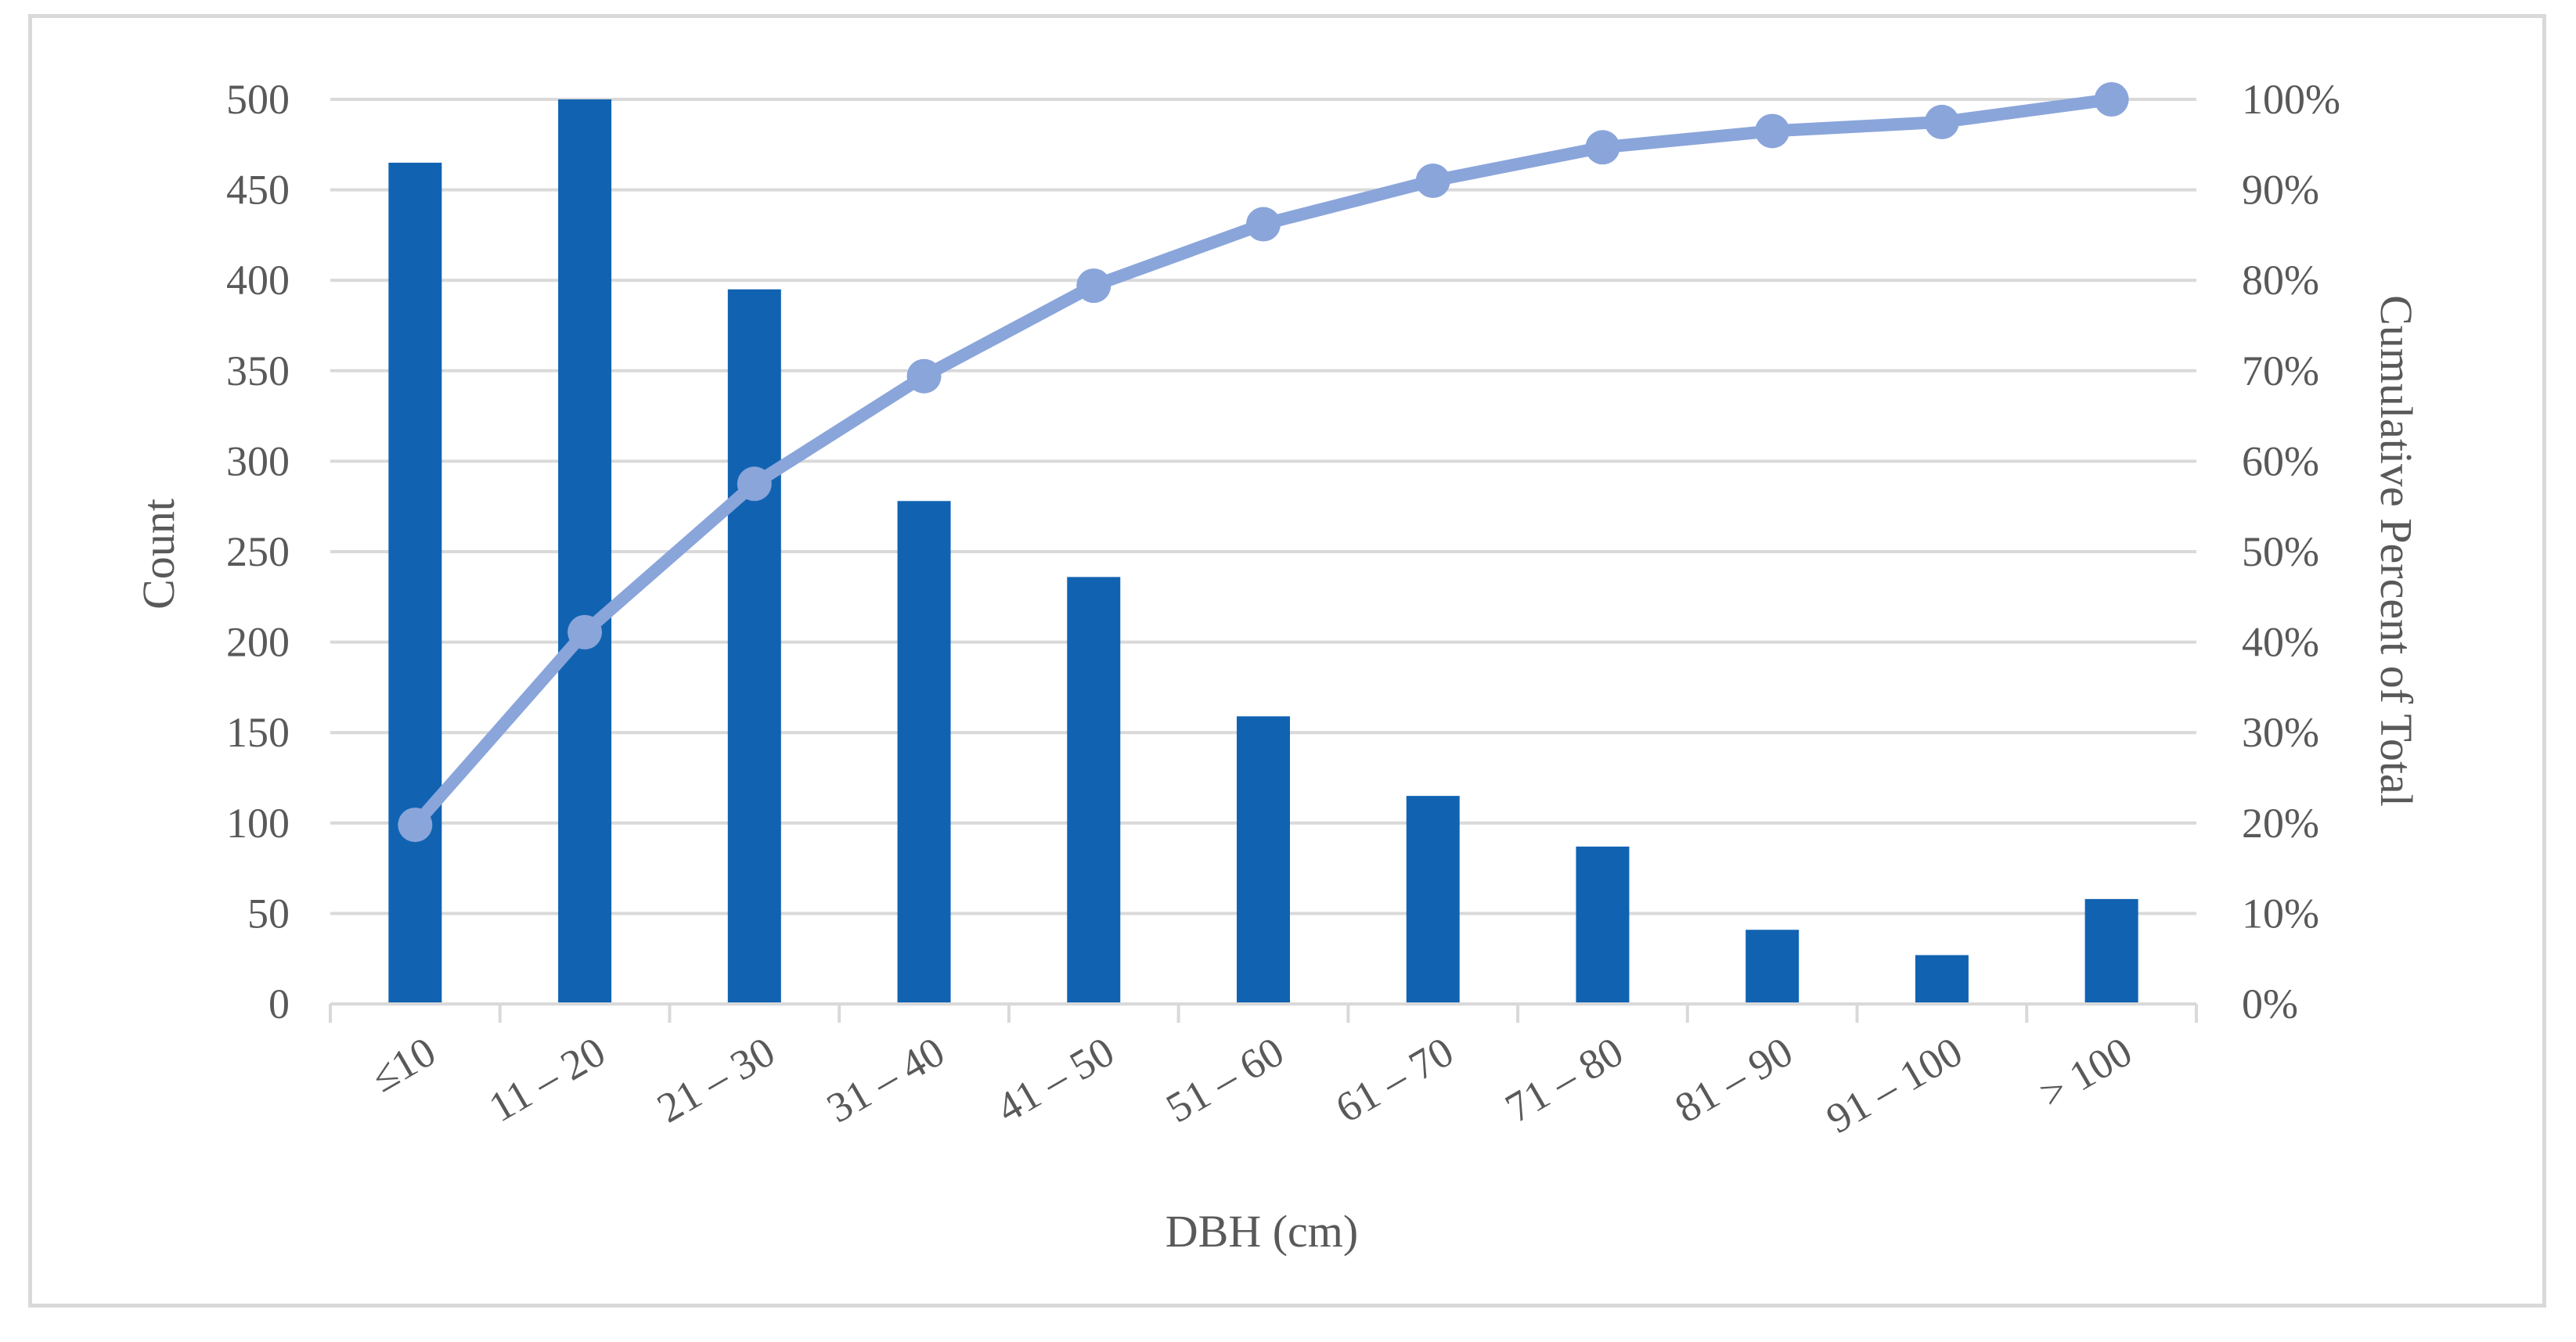 The width and height of the screenshot is (2576, 1342). Describe the element at coordinates (716, 1079) in the screenshot. I see `x-tick-label: 21 – 30` at that location.